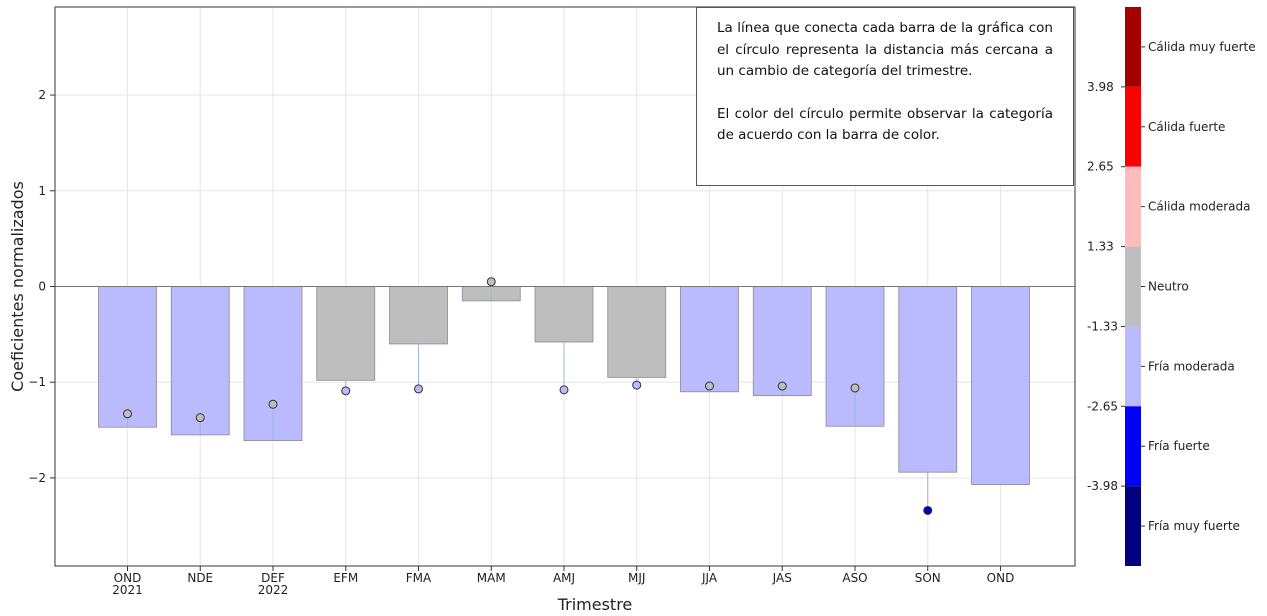 The width and height of the screenshot is (1267, 616). What do you see at coordinates (854, 578) in the screenshot?
I see `x-tick-label: ASO` at bounding box center [854, 578].